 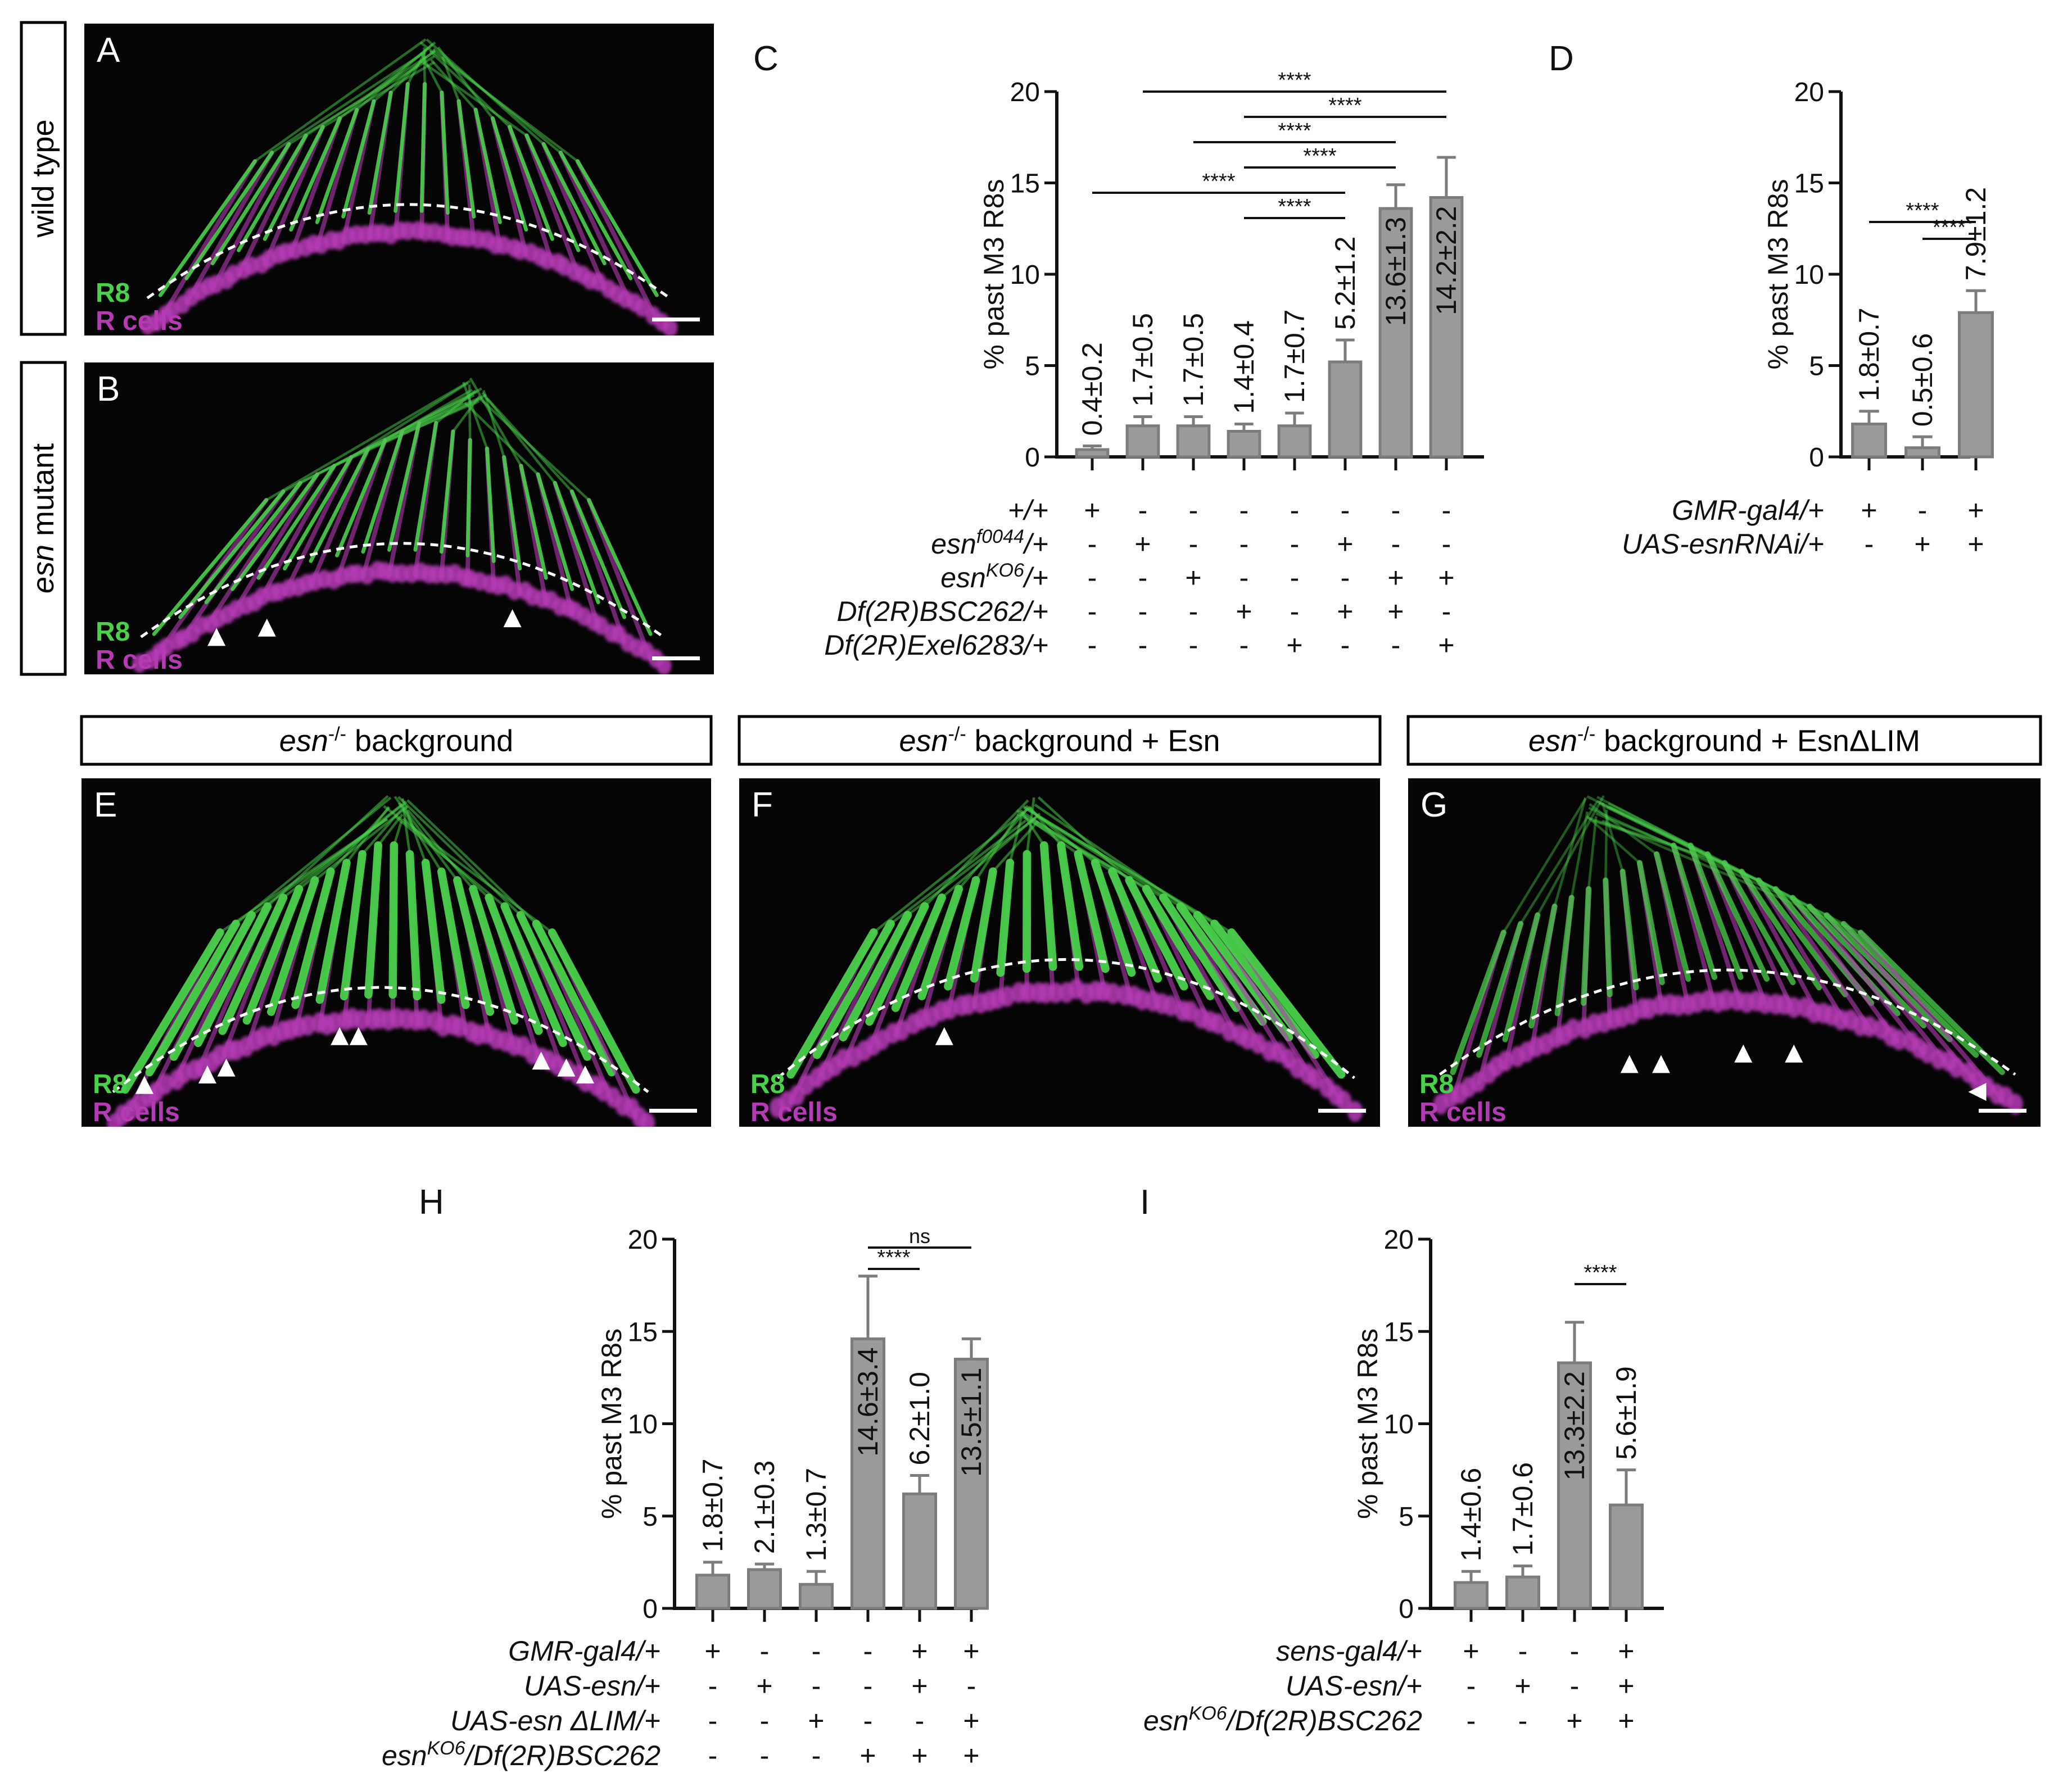 What do you see at coordinates (1143, 359) in the screenshot?
I see `data-label: 1.7±0.5` at bounding box center [1143, 359].